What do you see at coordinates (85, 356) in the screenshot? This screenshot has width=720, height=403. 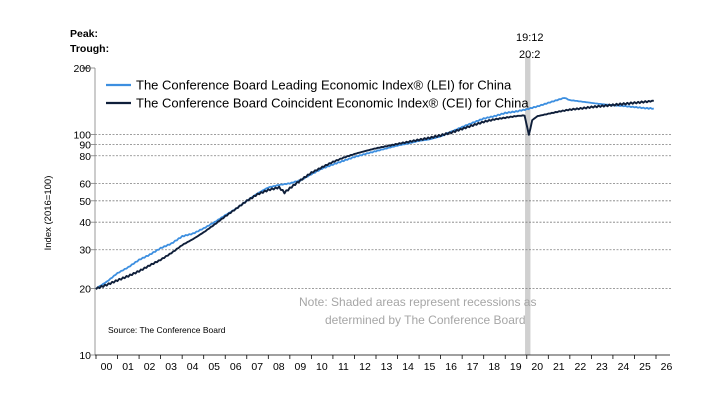 I see `y-tick-label: 10` at bounding box center [85, 356].